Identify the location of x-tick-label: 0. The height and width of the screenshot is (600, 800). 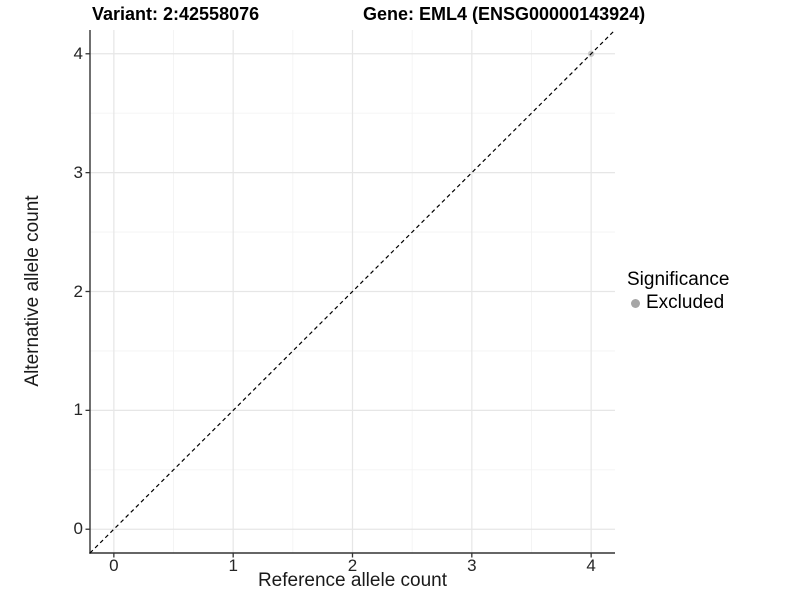
(114, 565).